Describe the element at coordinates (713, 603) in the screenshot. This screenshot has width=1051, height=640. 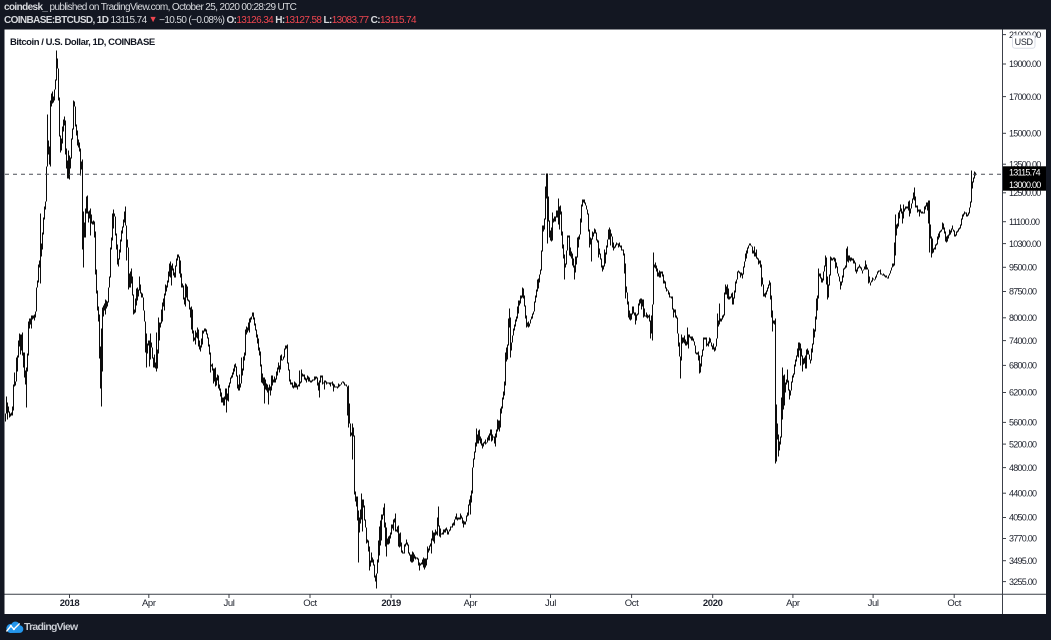
I see `svg-text: 2020` at that location.